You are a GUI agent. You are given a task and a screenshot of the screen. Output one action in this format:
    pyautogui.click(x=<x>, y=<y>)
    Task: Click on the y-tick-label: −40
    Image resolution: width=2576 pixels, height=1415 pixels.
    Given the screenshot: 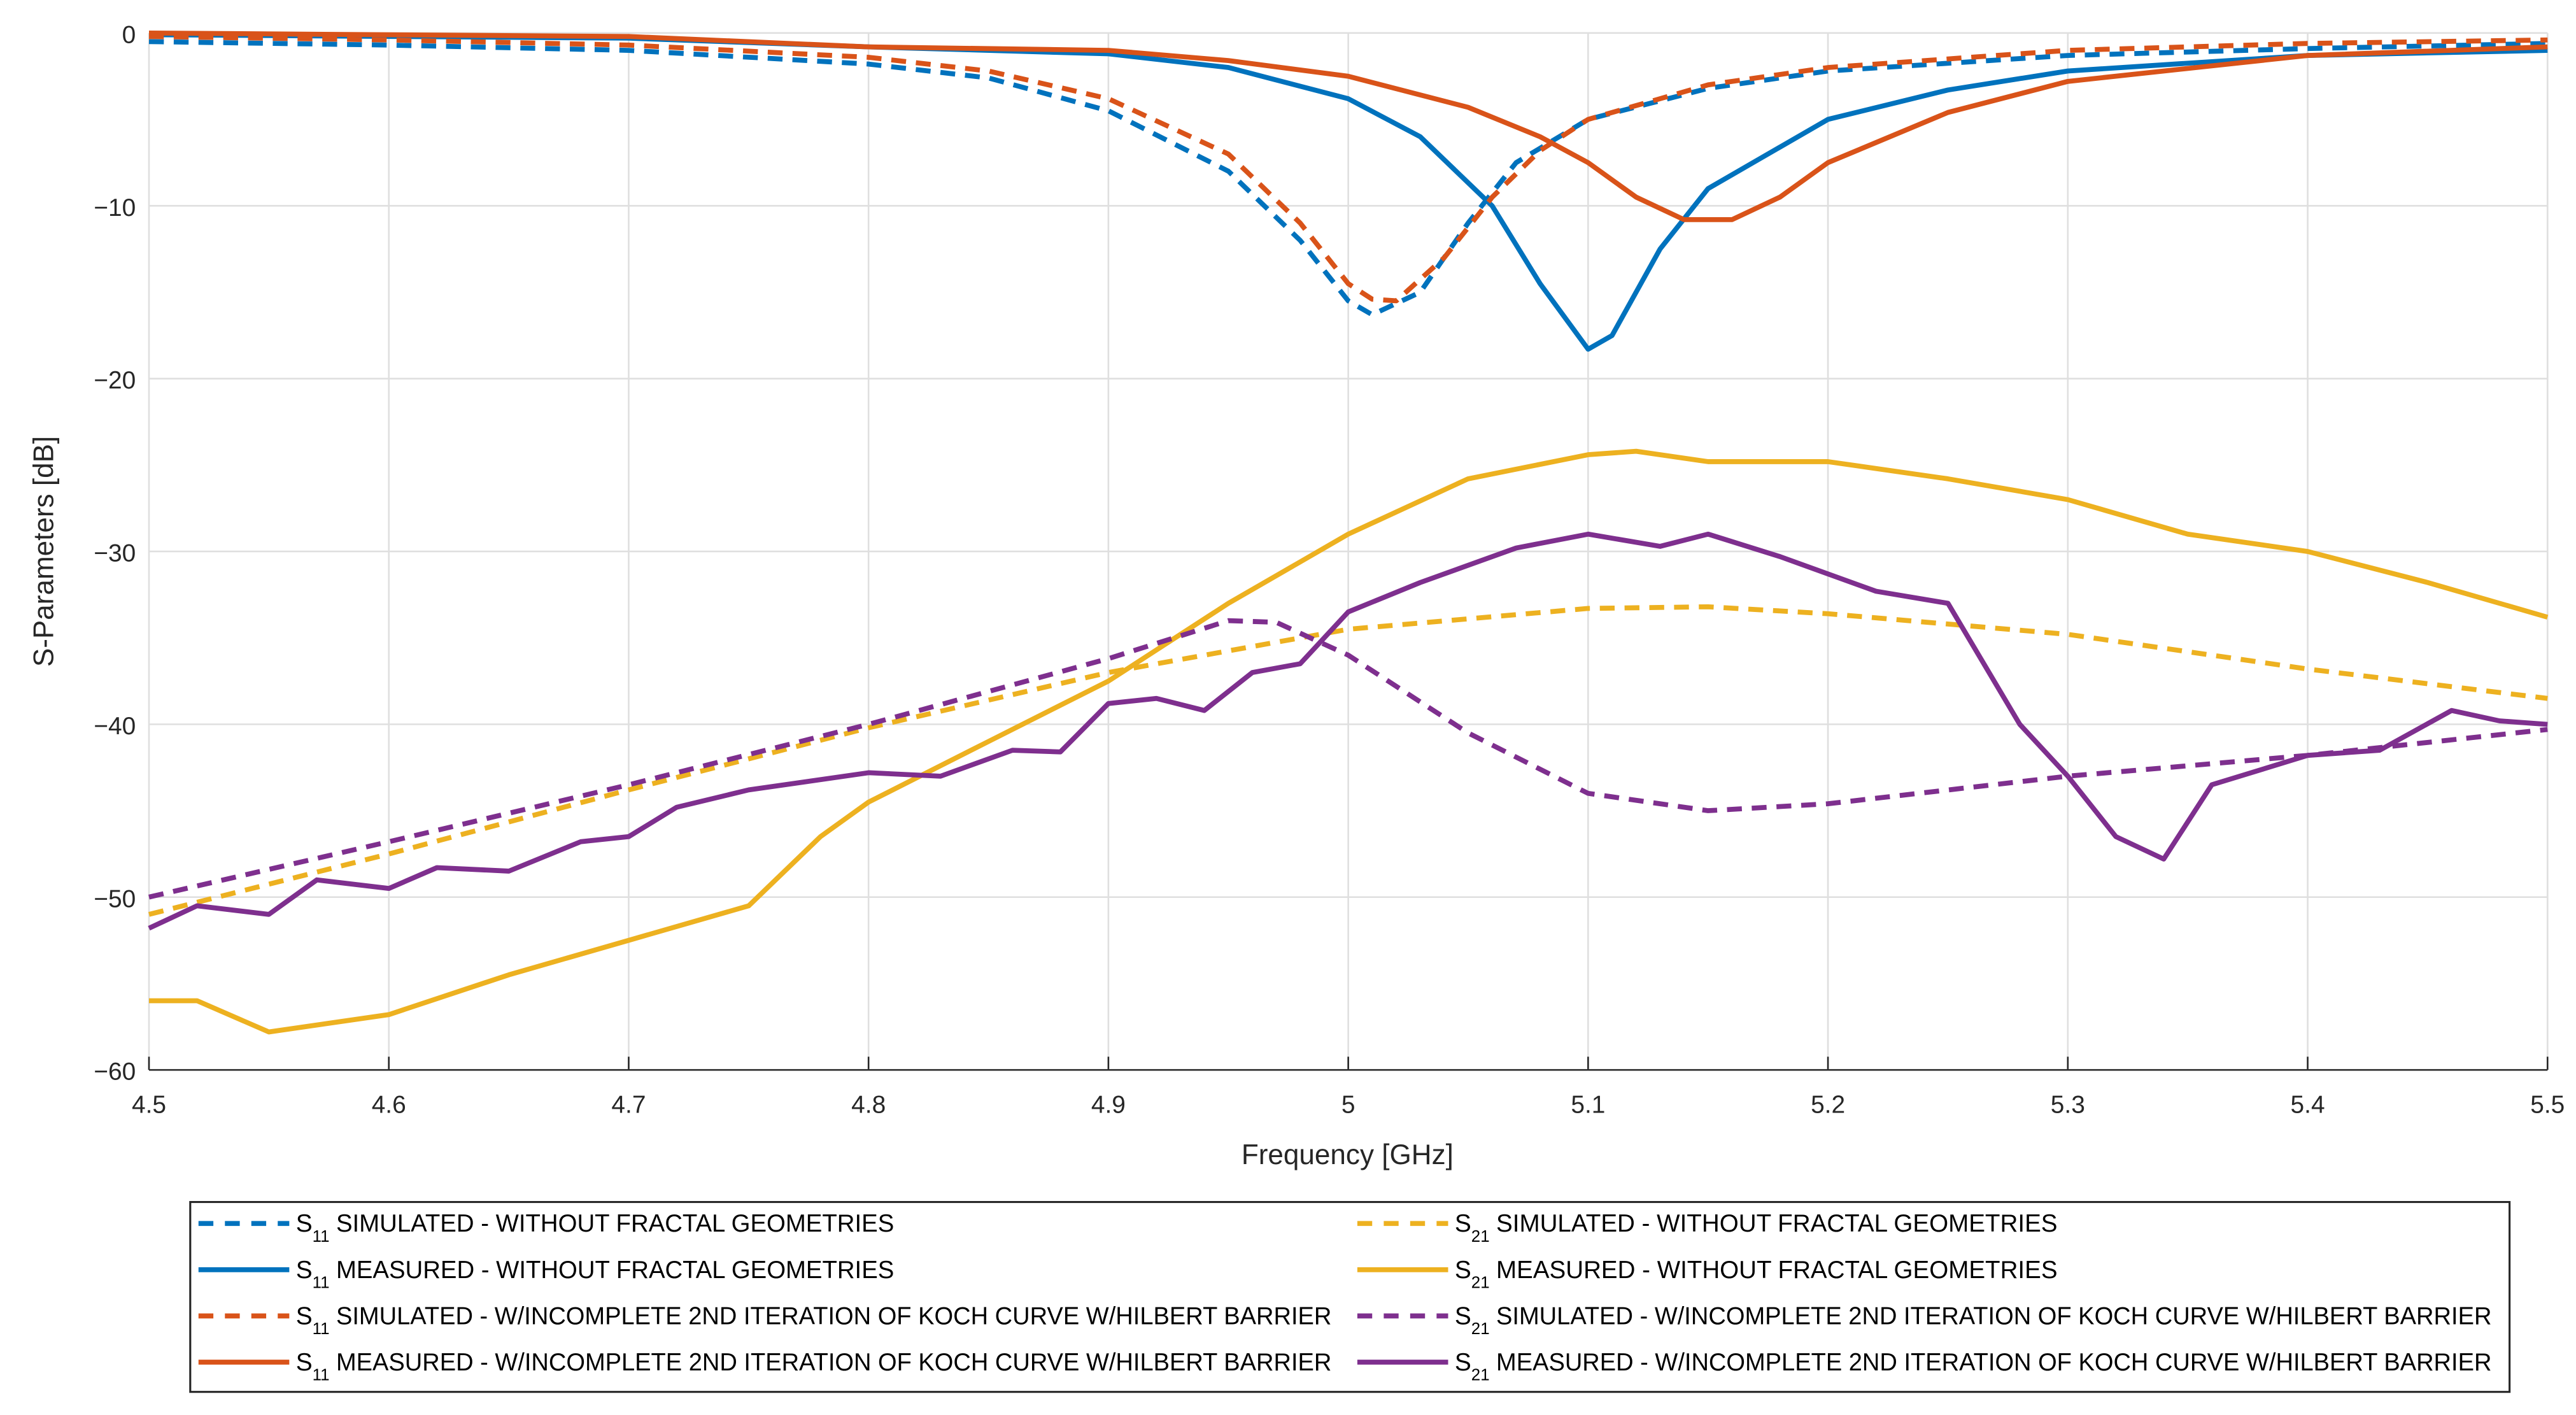 What is the action you would take?
    pyautogui.click(x=115, y=726)
    